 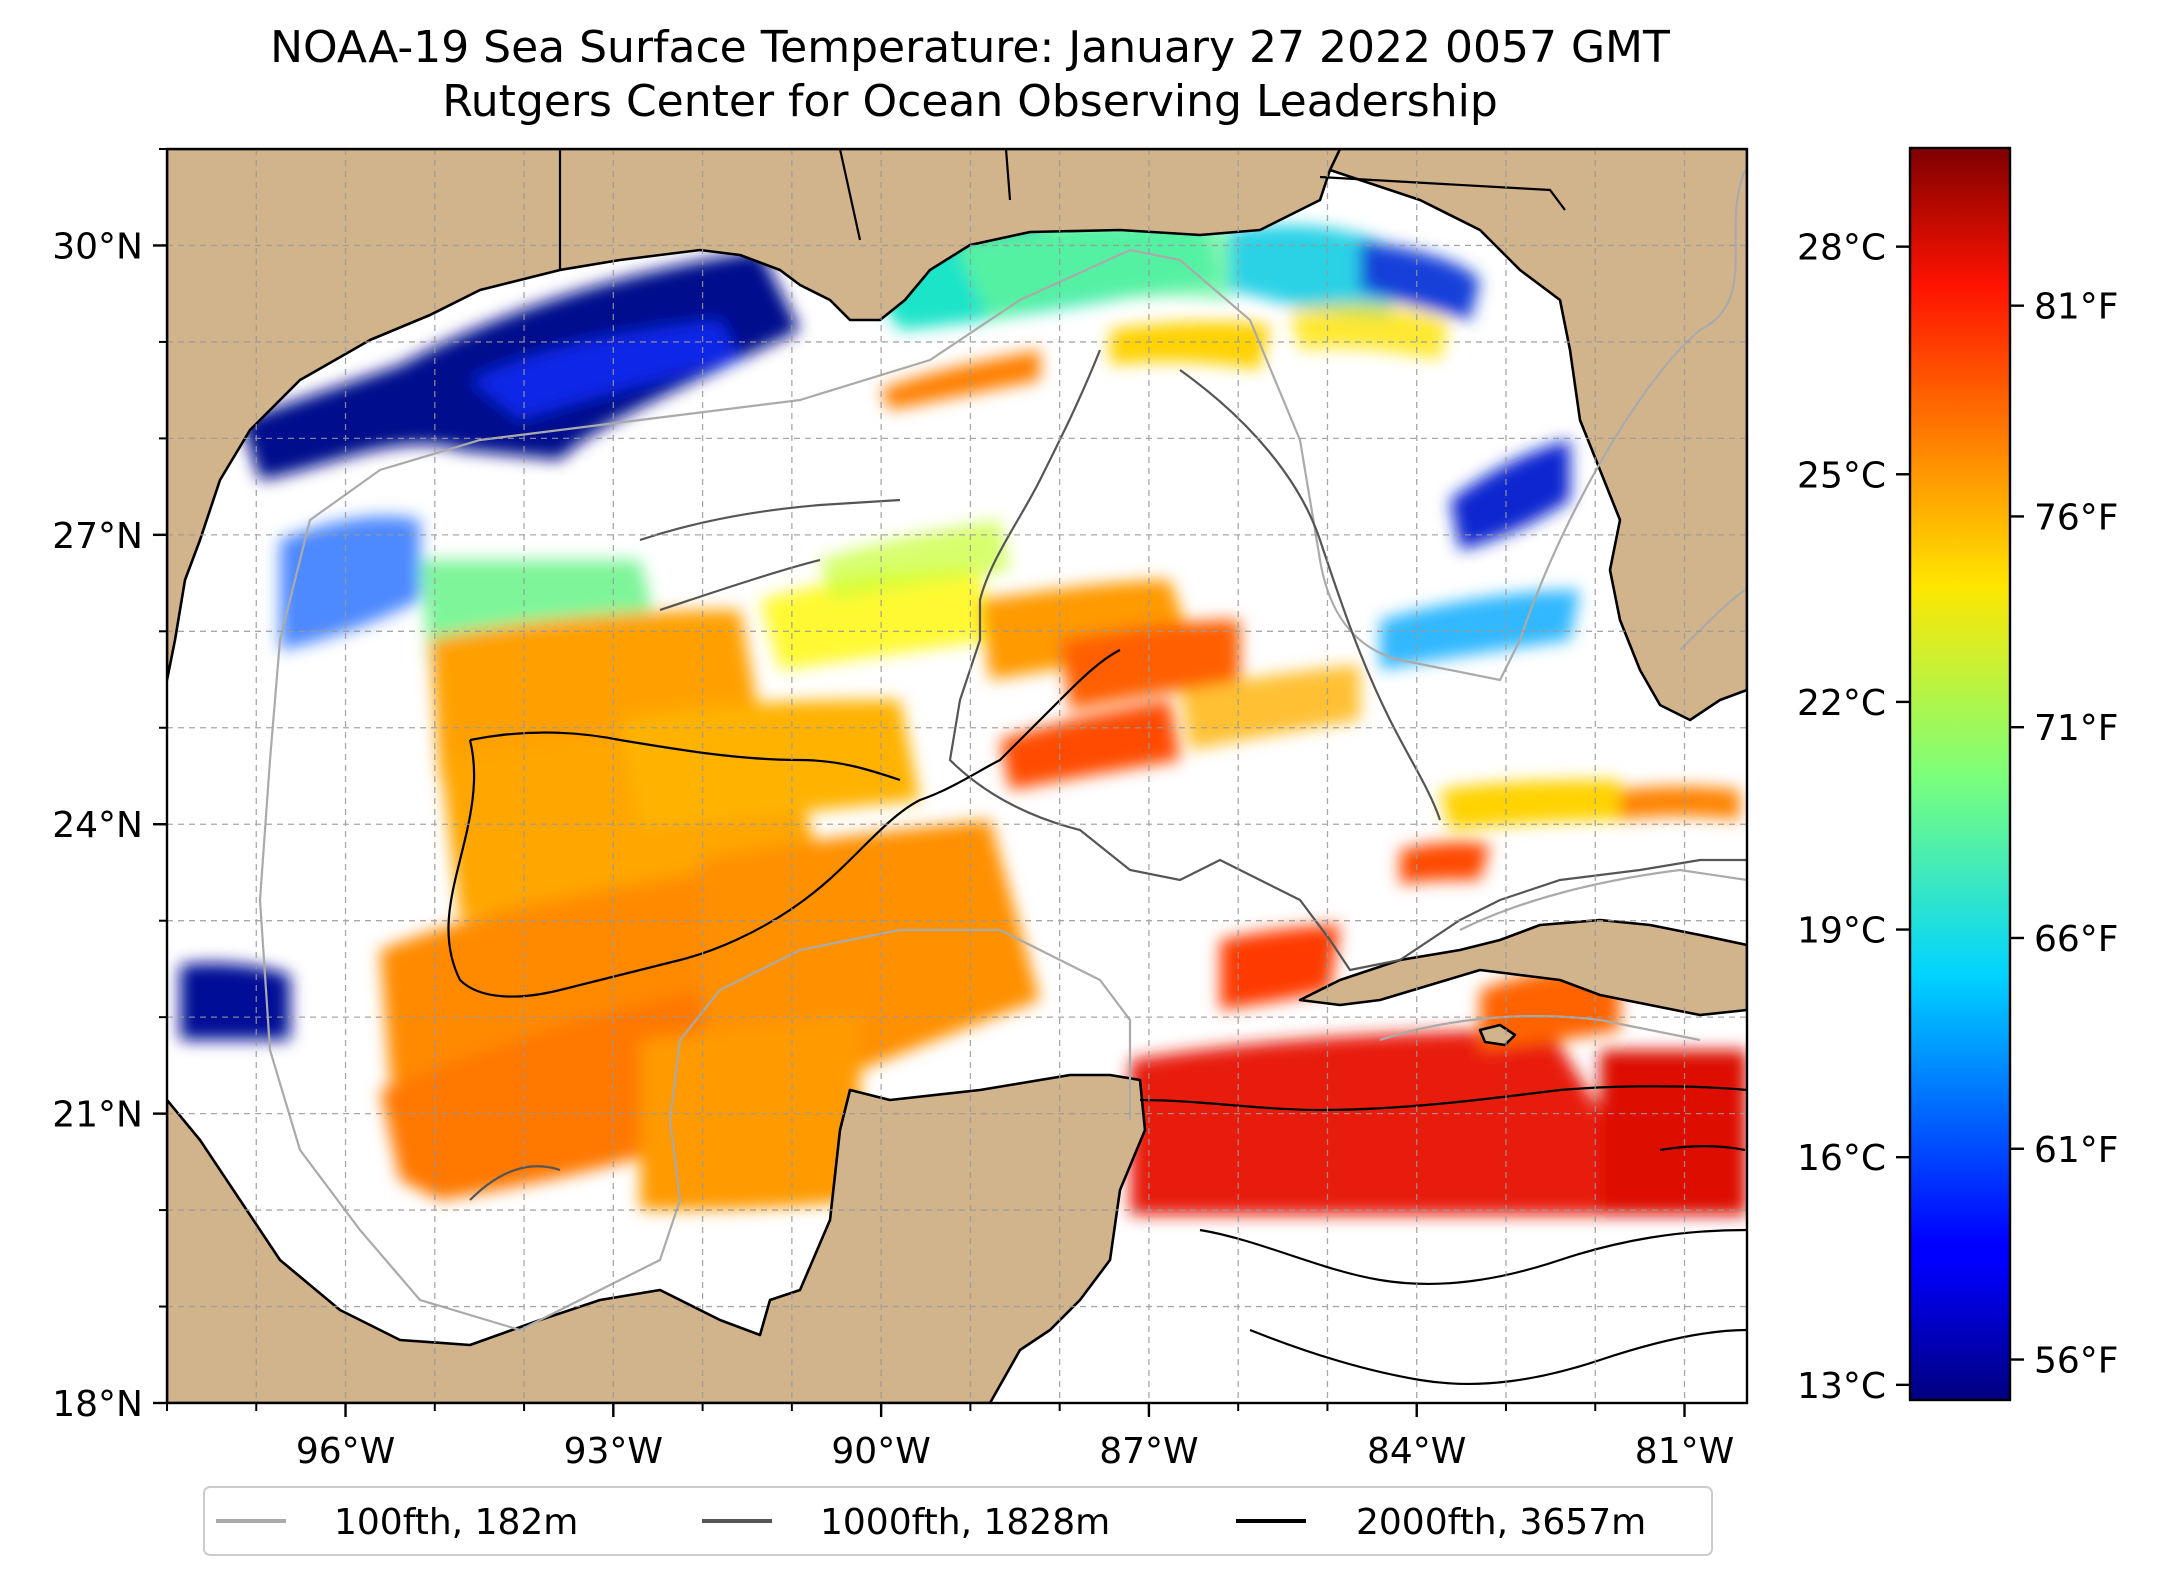 What do you see at coordinates (1841, 703) in the screenshot?
I see `celsius-tick-label: 22°C` at bounding box center [1841, 703].